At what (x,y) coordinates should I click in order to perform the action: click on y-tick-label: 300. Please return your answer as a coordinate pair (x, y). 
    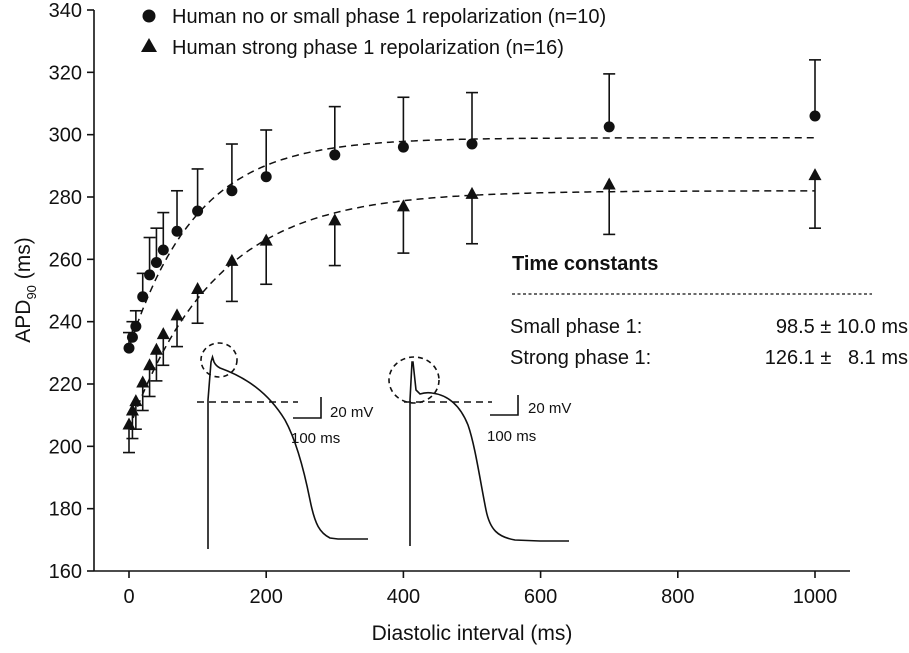
    Looking at the image, I should click on (65, 136).